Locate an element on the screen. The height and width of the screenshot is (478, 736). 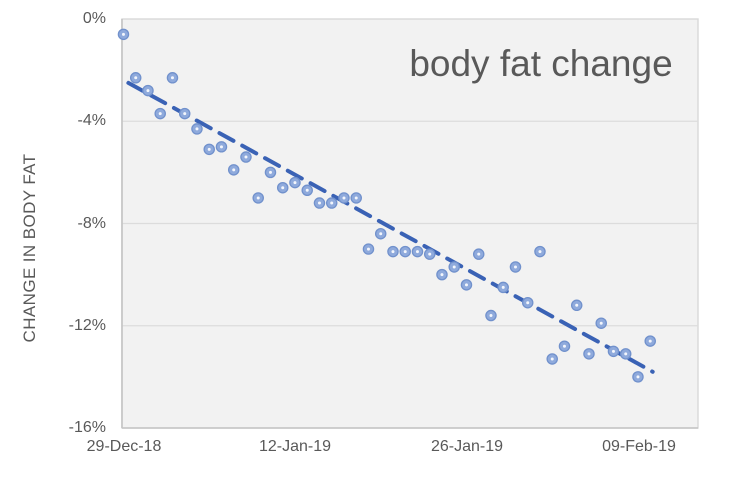
x-tick-label-09feb19: 09-Feb-19 is located at coordinates (639, 446).